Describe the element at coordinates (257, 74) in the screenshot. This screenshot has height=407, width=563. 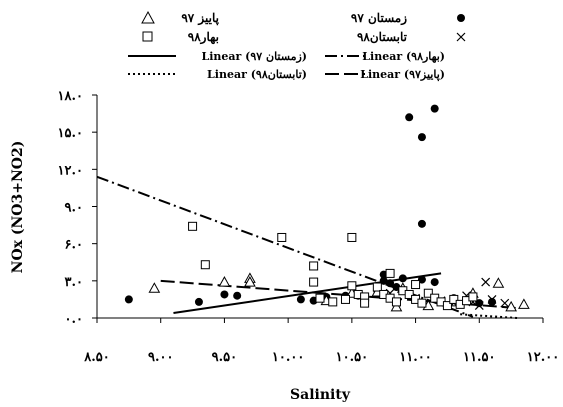
I see `legend-label-trend-summer98: Linear (تابستان۹۸)` at that location.